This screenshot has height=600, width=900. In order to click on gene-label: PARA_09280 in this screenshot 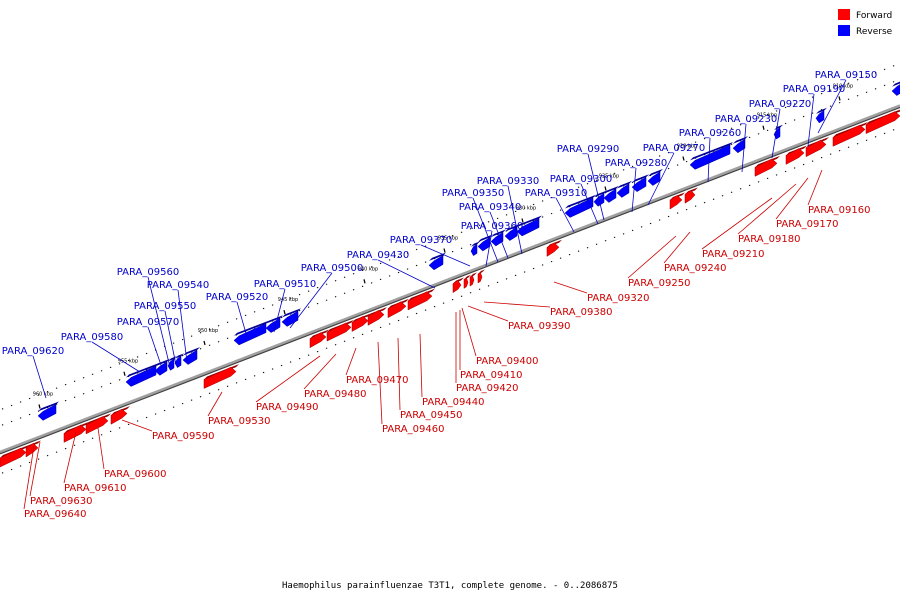, I will do `click(636, 163)`.